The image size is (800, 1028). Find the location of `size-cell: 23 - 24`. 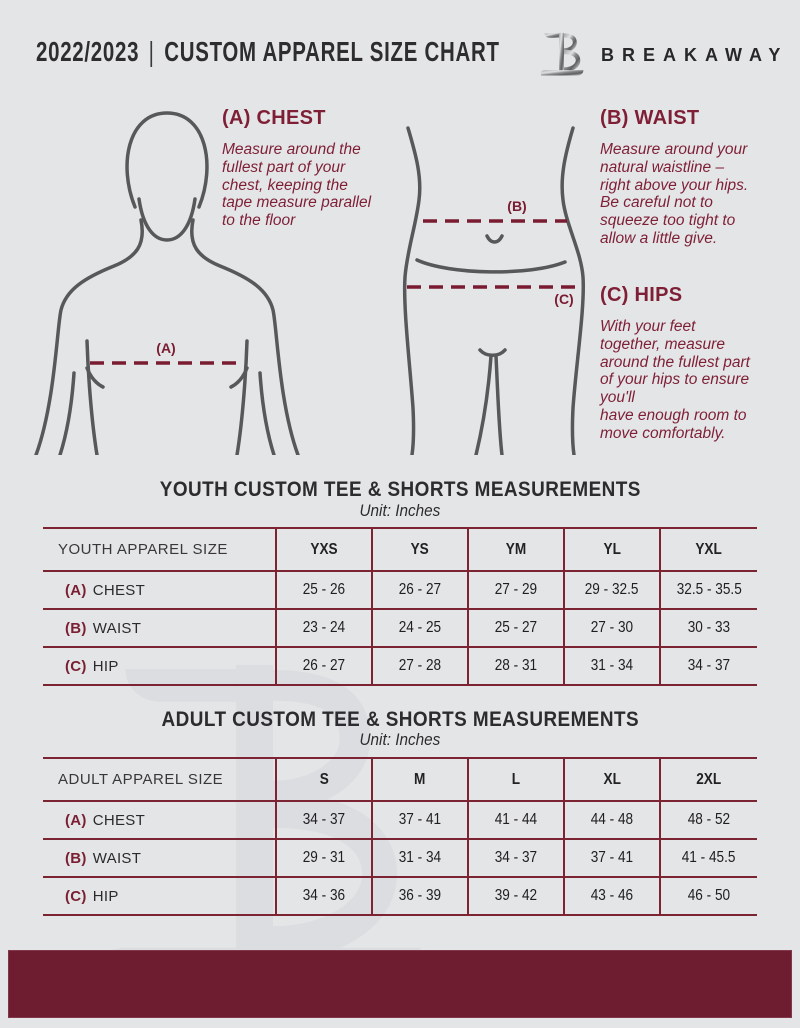

size-cell: 23 - 24 is located at coordinates (323, 628).